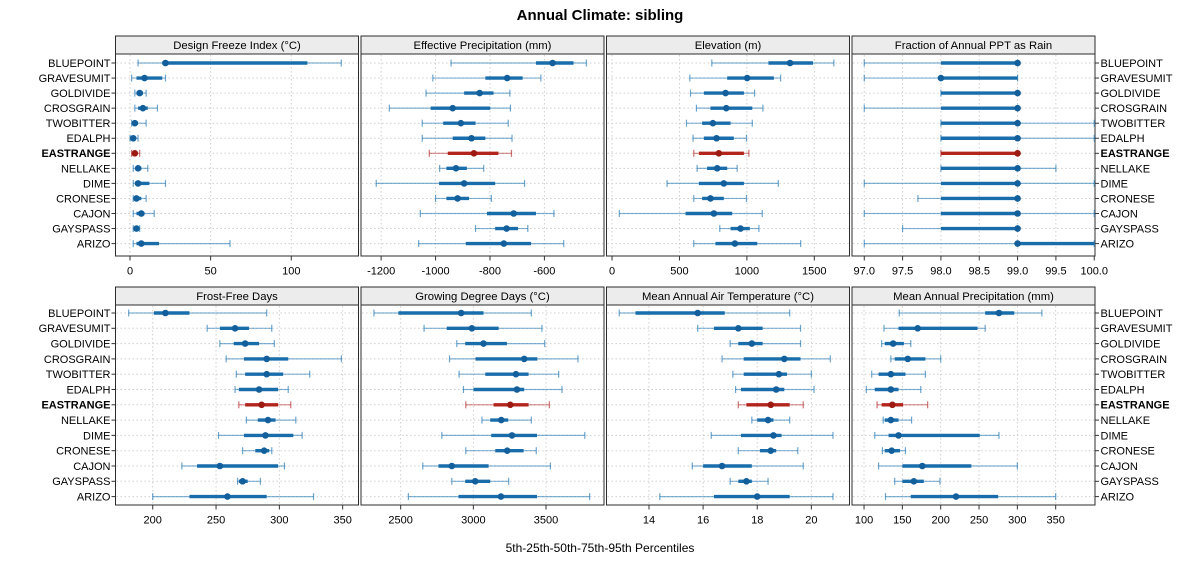 The height and width of the screenshot is (575, 1200). What do you see at coordinates (78, 124) in the screenshot?
I see `row-label-left-twobitter: TWOBITTER` at bounding box center [78, 124].